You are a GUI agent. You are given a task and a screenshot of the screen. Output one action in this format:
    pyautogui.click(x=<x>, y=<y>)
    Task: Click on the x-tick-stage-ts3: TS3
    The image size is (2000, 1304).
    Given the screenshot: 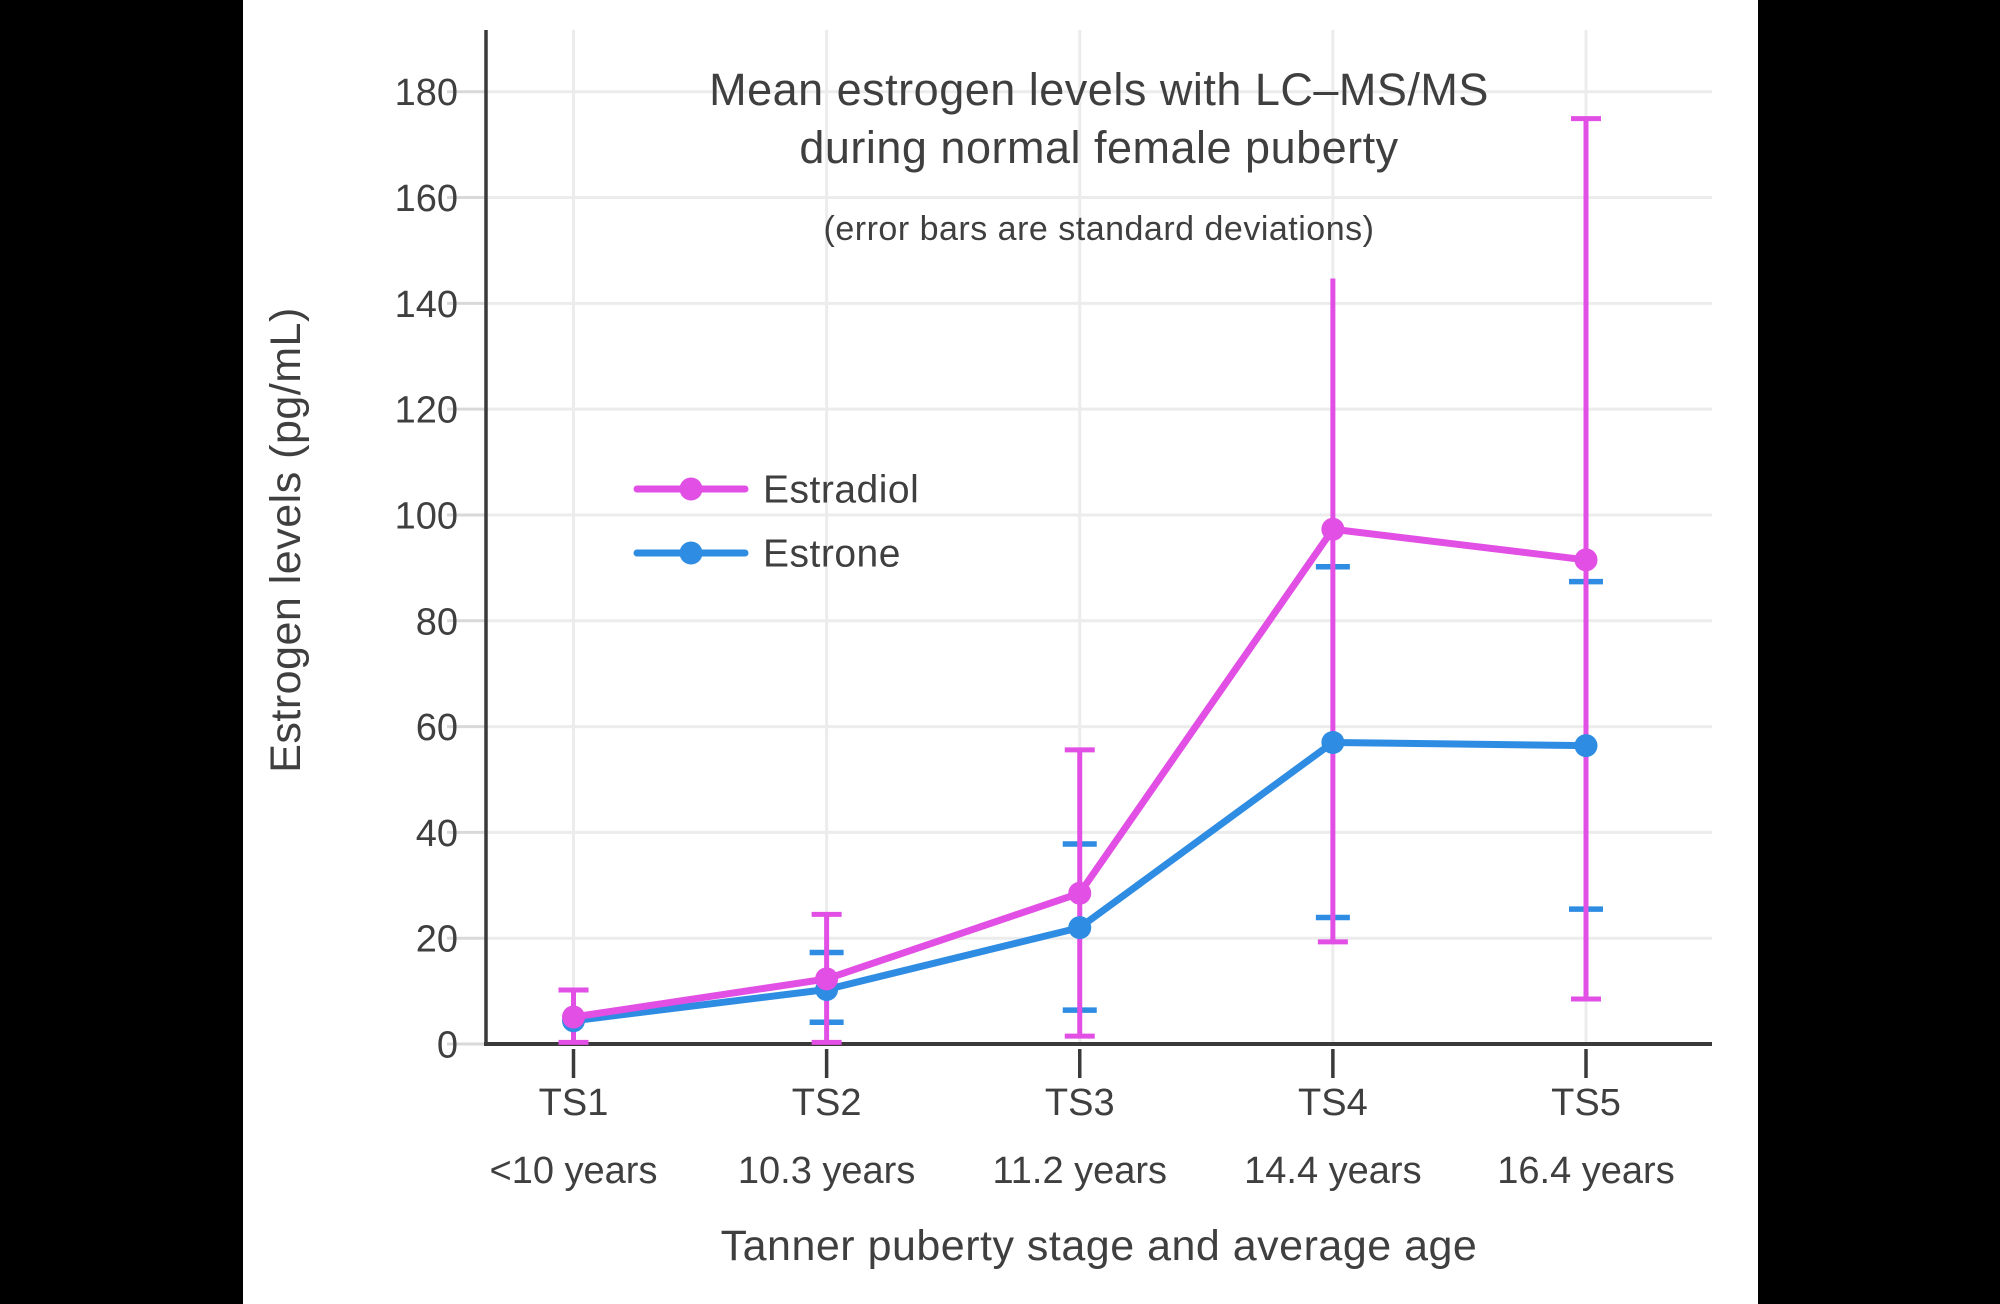 What is the action you would take?
    pyautogui.click(x=1080, y=1103)
    